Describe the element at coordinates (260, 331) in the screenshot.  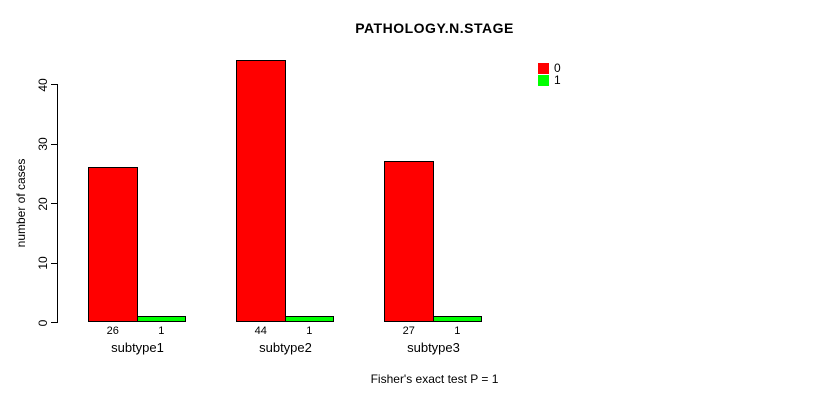
I see `bar-value-label: 44` at that location.